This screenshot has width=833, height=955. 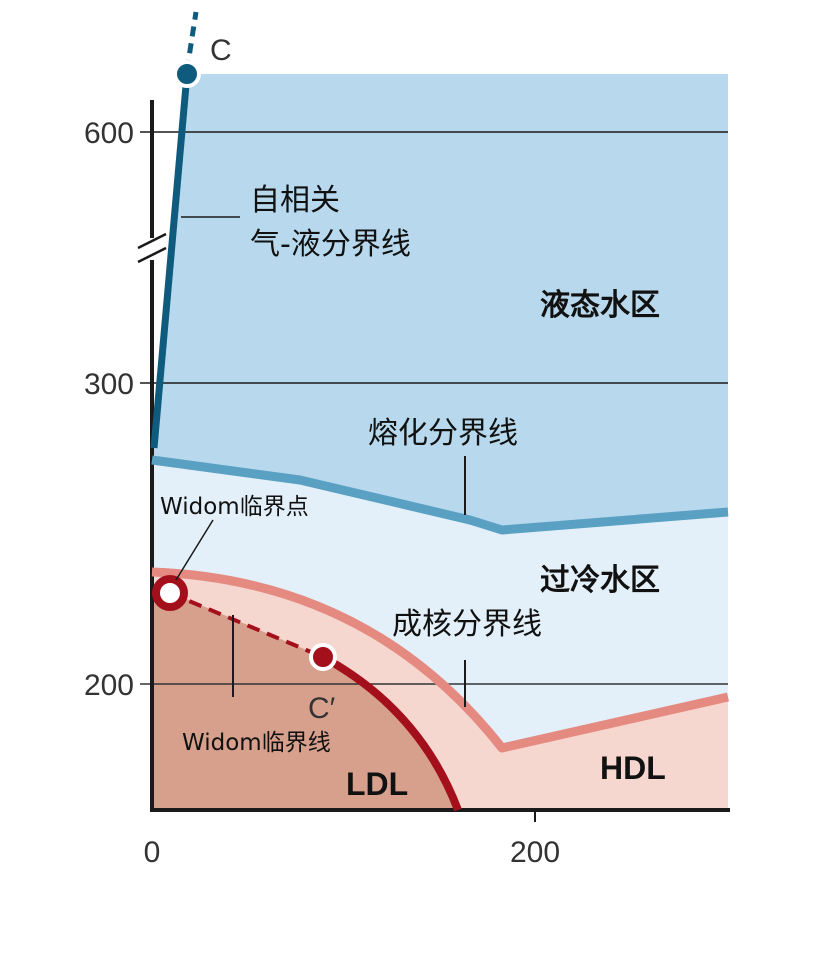 What do you see at coordinates (440, 495) in the screenshot?
I see `melting-line` at bounding box center [440, 495].